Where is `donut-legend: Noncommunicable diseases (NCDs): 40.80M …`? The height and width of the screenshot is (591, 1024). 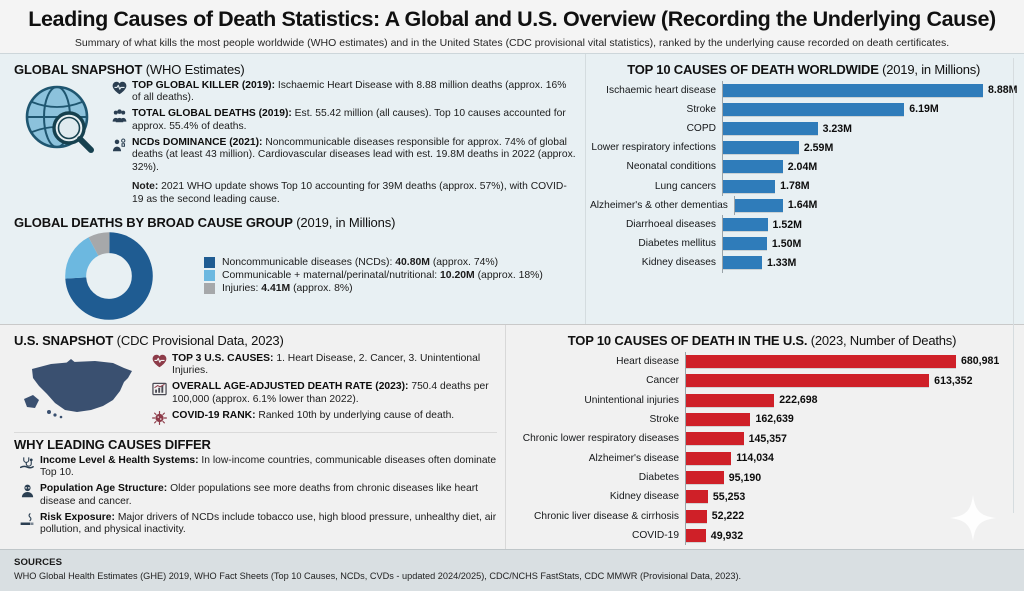 donut-legend: Noncommunicable diseases (NCDs): 40.80M … is located at coordinates (390, 275).